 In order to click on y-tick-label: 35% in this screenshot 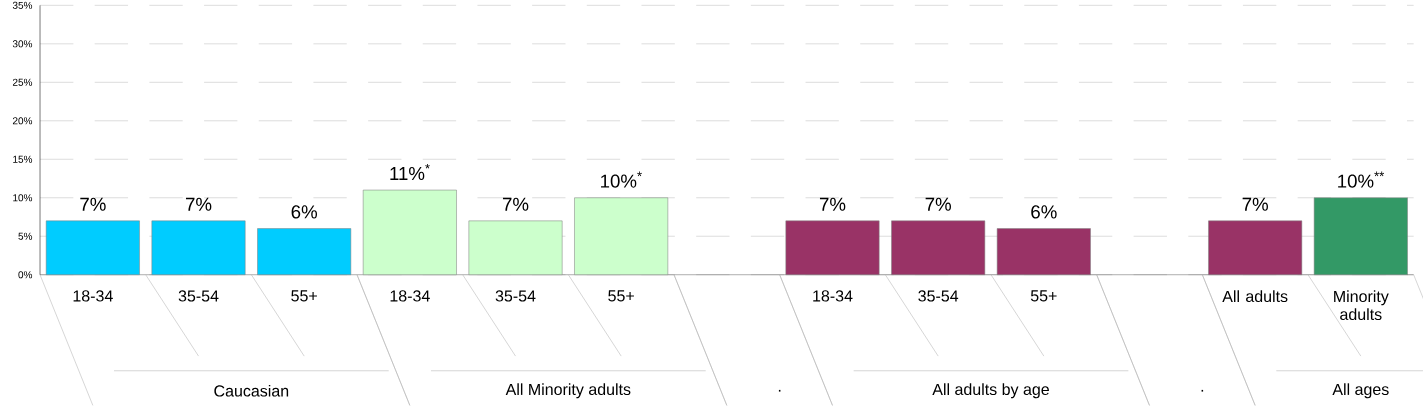, I will do `click(22, 5)`.